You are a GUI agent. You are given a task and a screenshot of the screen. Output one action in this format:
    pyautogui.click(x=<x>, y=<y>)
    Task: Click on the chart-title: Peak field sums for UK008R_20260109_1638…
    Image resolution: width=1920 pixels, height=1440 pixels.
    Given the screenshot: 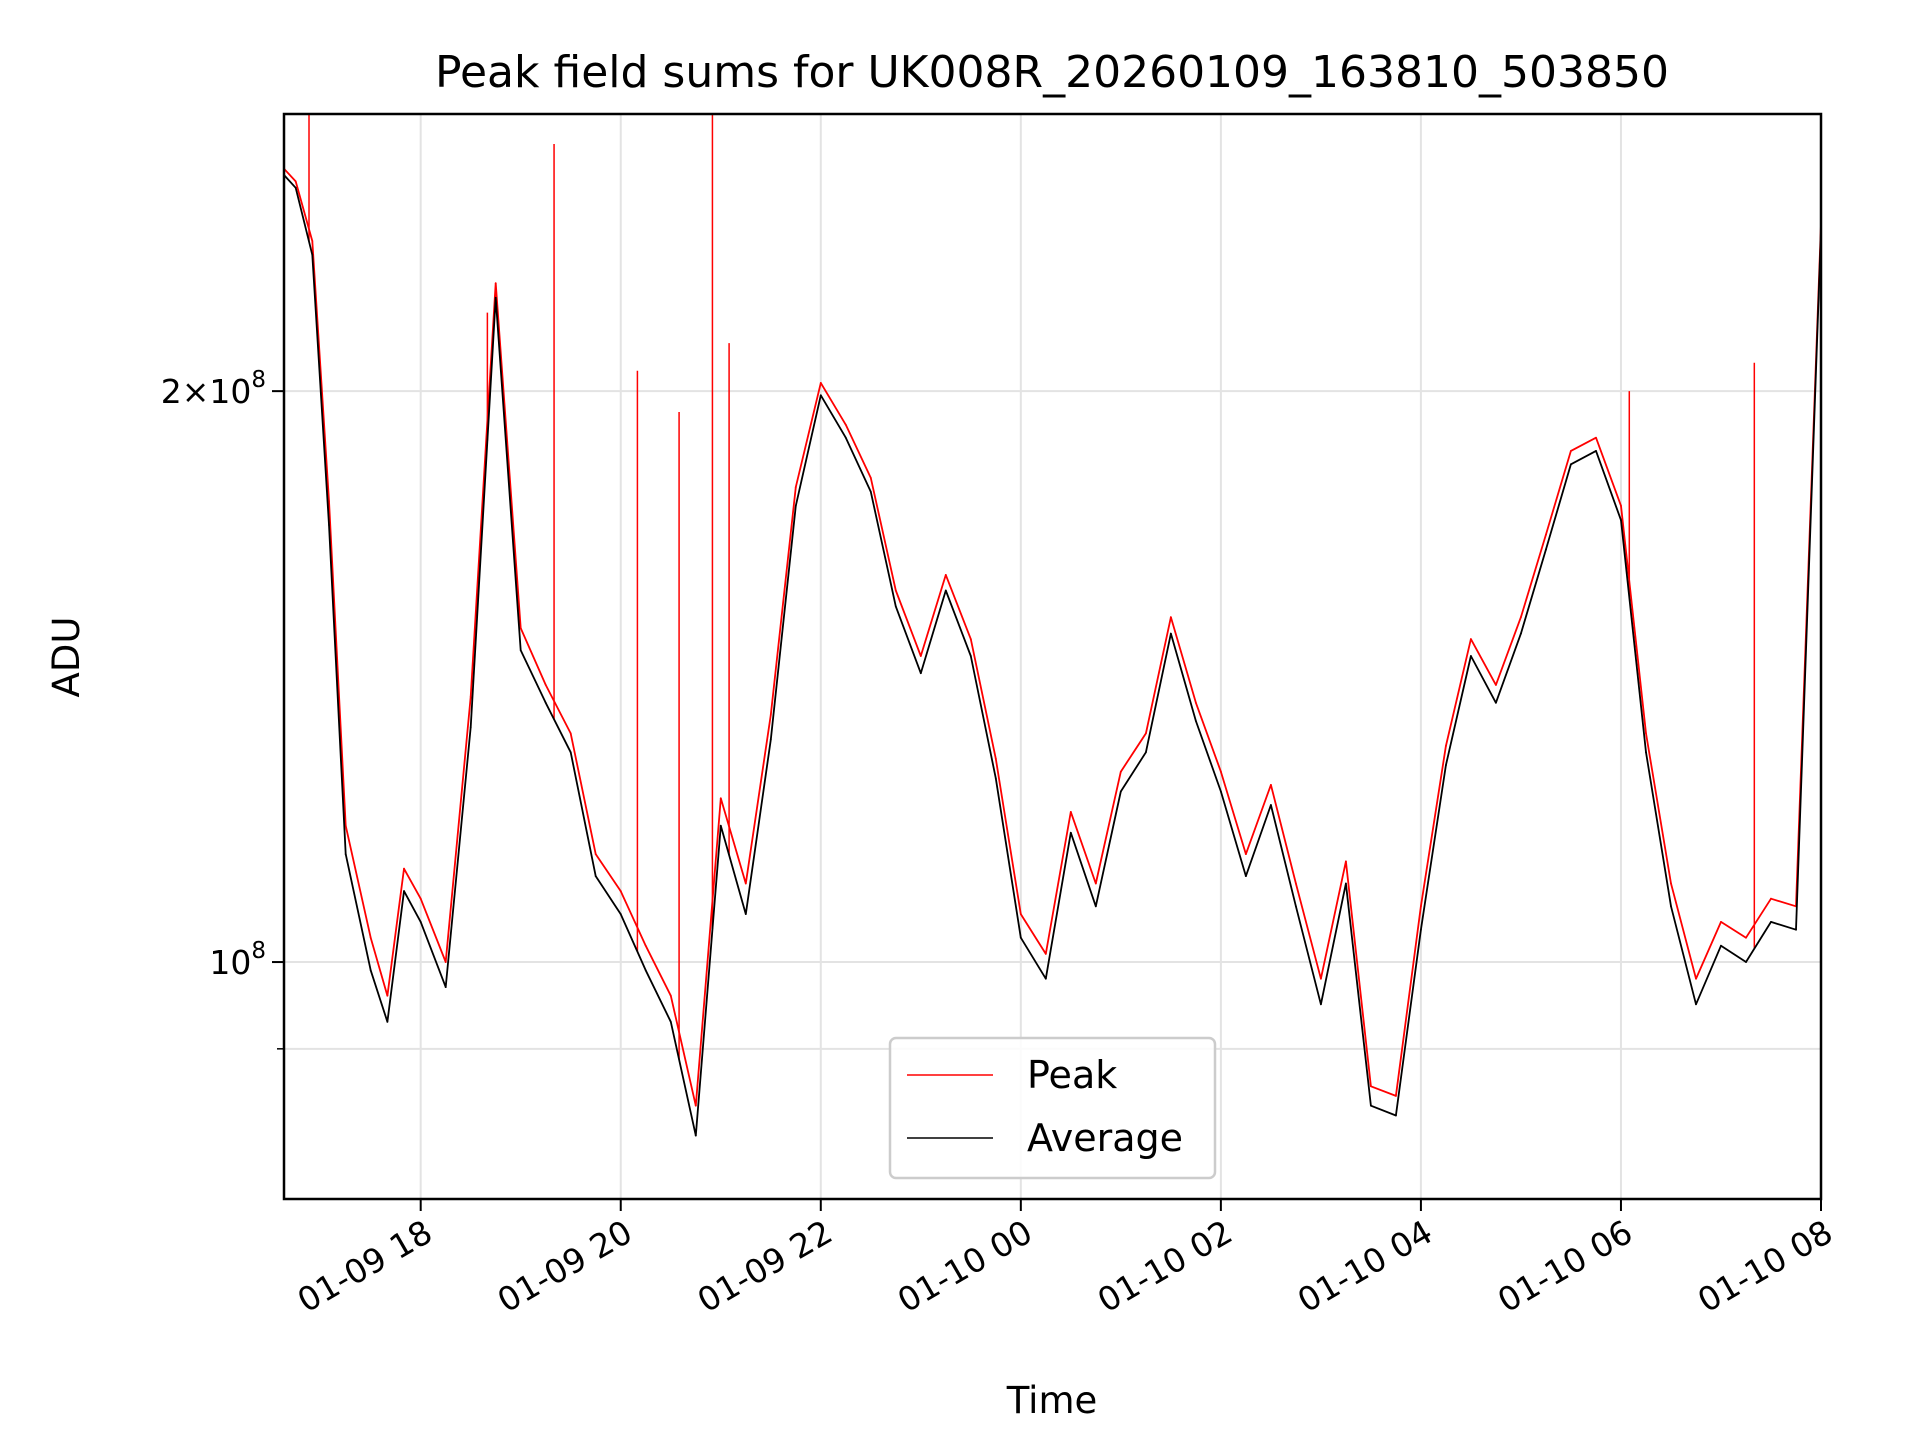 What is the action you would take?
    pyautogui.click(x=1052, y=72)
    